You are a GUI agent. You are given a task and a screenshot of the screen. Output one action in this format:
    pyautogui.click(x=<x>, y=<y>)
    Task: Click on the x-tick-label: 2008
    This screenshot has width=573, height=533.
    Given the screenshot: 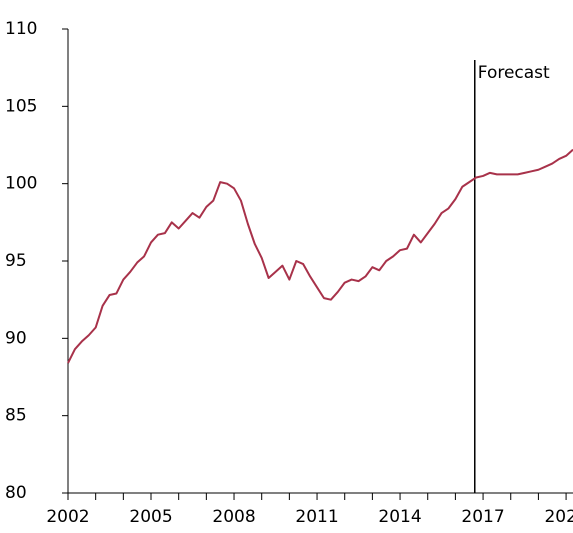 What is the action you would take?
    pyautogui.click(x=233, y=517)
    